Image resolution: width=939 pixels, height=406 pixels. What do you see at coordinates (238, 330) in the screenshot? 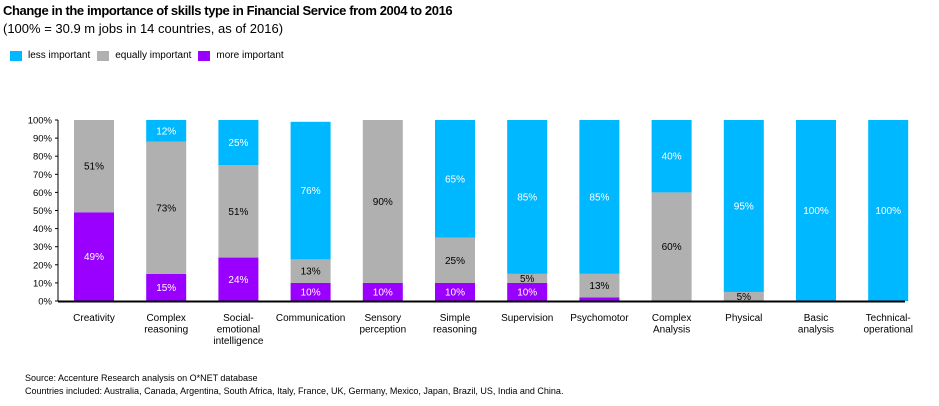
I see `x-tick-label: emotional` at bounding box center [238, 330].